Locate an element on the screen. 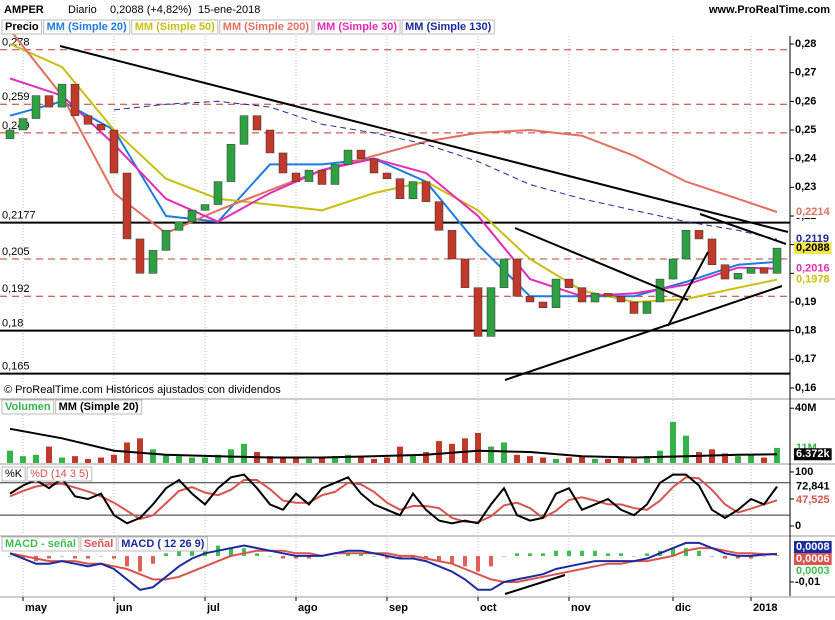 This screenshot has height=620, width=835. last-value-label: 0,2214 is located at coordinates (813, 212).